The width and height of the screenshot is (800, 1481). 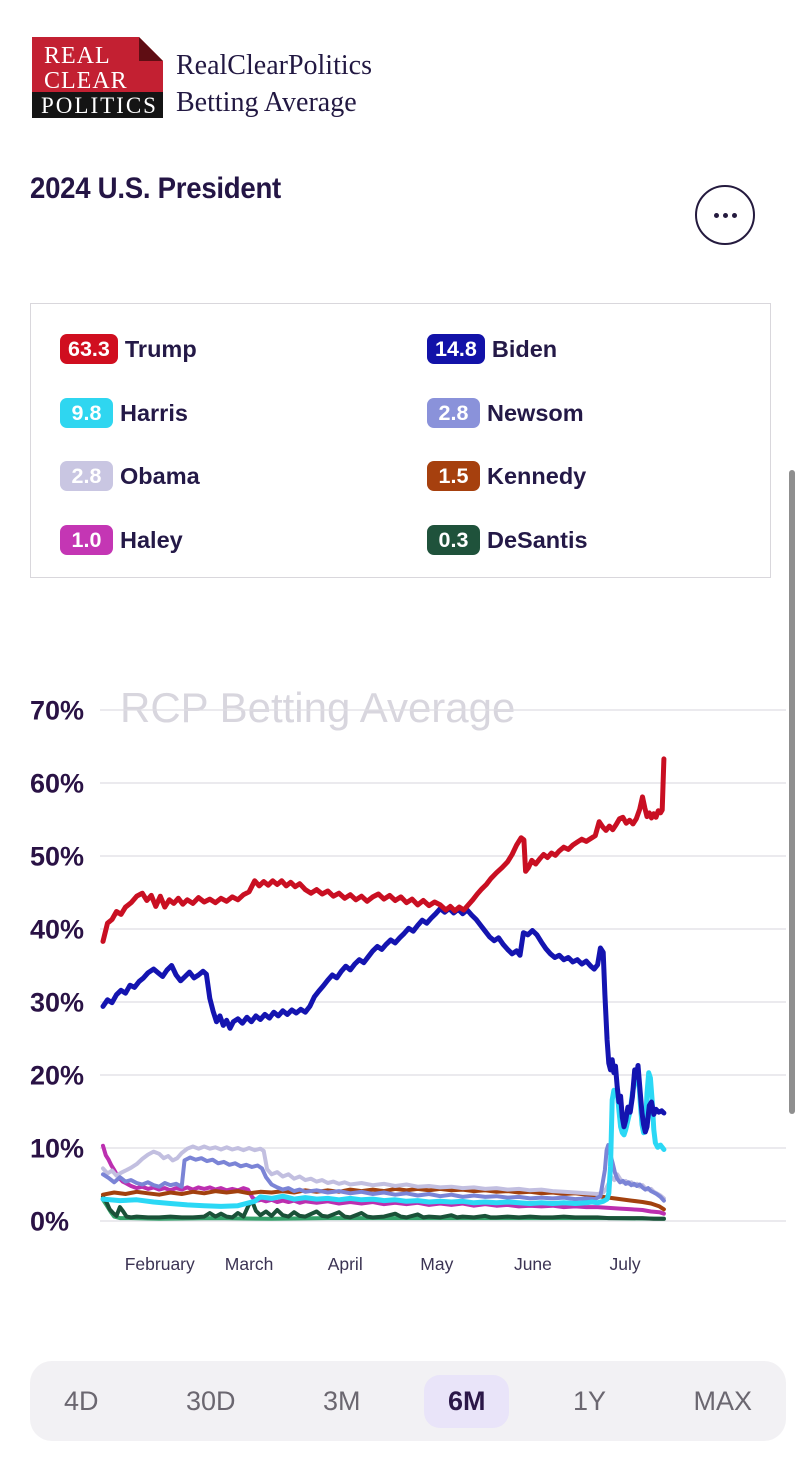 What do you see at coordinates (722, 1400) in the screenshot?
I see `range-button-max: MAX` at bounding box center [722, 1400].